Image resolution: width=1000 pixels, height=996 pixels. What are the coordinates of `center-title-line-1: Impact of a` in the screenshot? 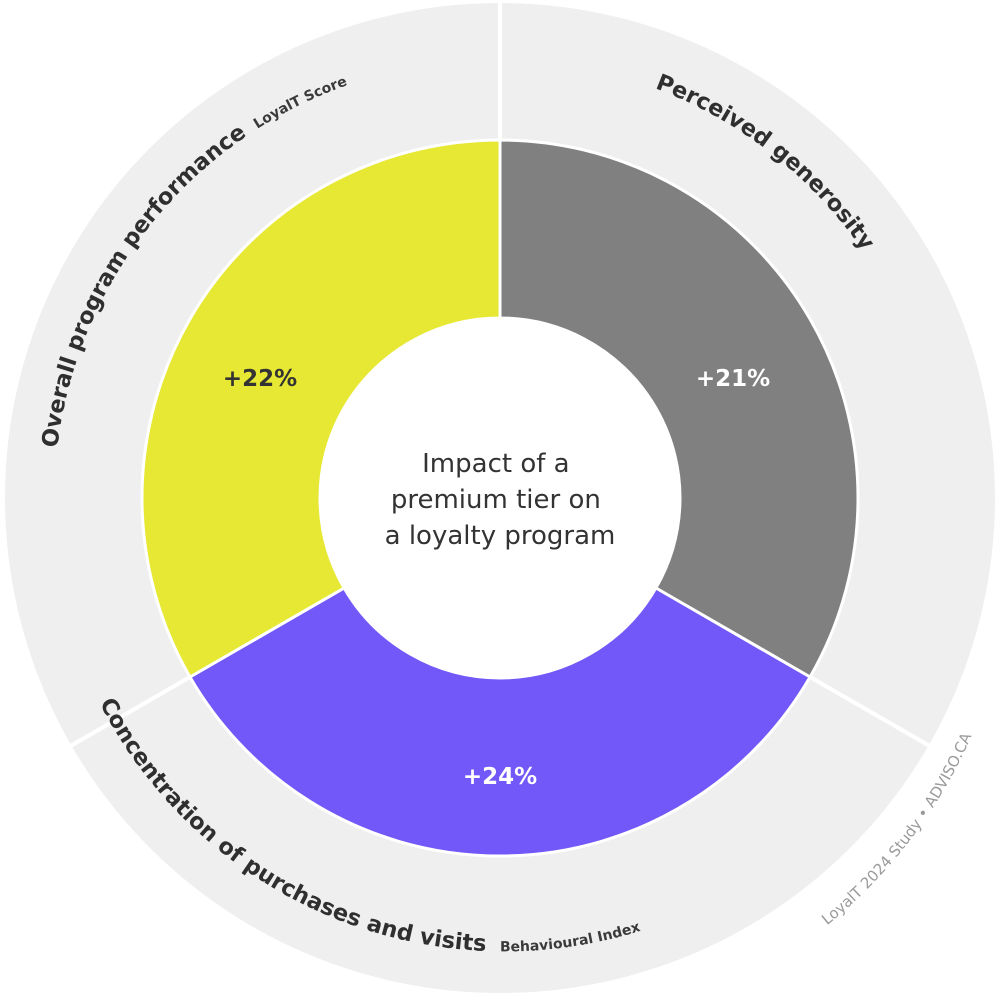 It's located at (495, 464).